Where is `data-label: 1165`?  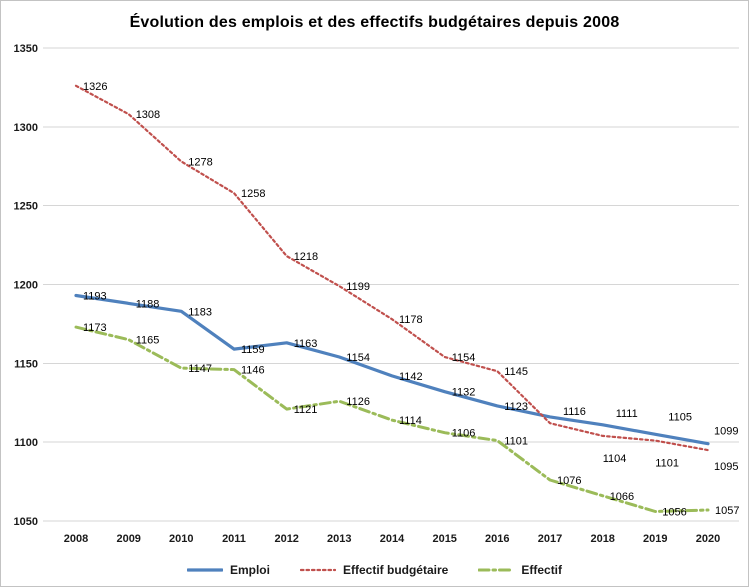 data-label: 1165 is located at coordinates (148, 341).